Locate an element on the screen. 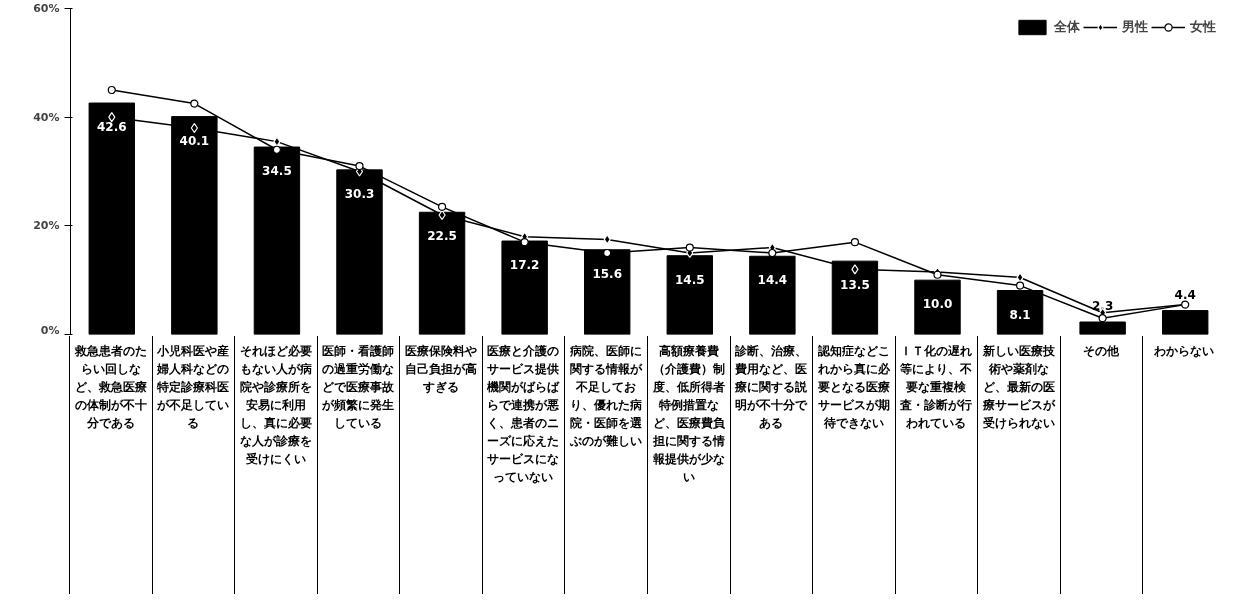 Image resolution: width=1236 pixels, height=606 pixels. data-label: 17.2 is located at coordinates (524, 265).